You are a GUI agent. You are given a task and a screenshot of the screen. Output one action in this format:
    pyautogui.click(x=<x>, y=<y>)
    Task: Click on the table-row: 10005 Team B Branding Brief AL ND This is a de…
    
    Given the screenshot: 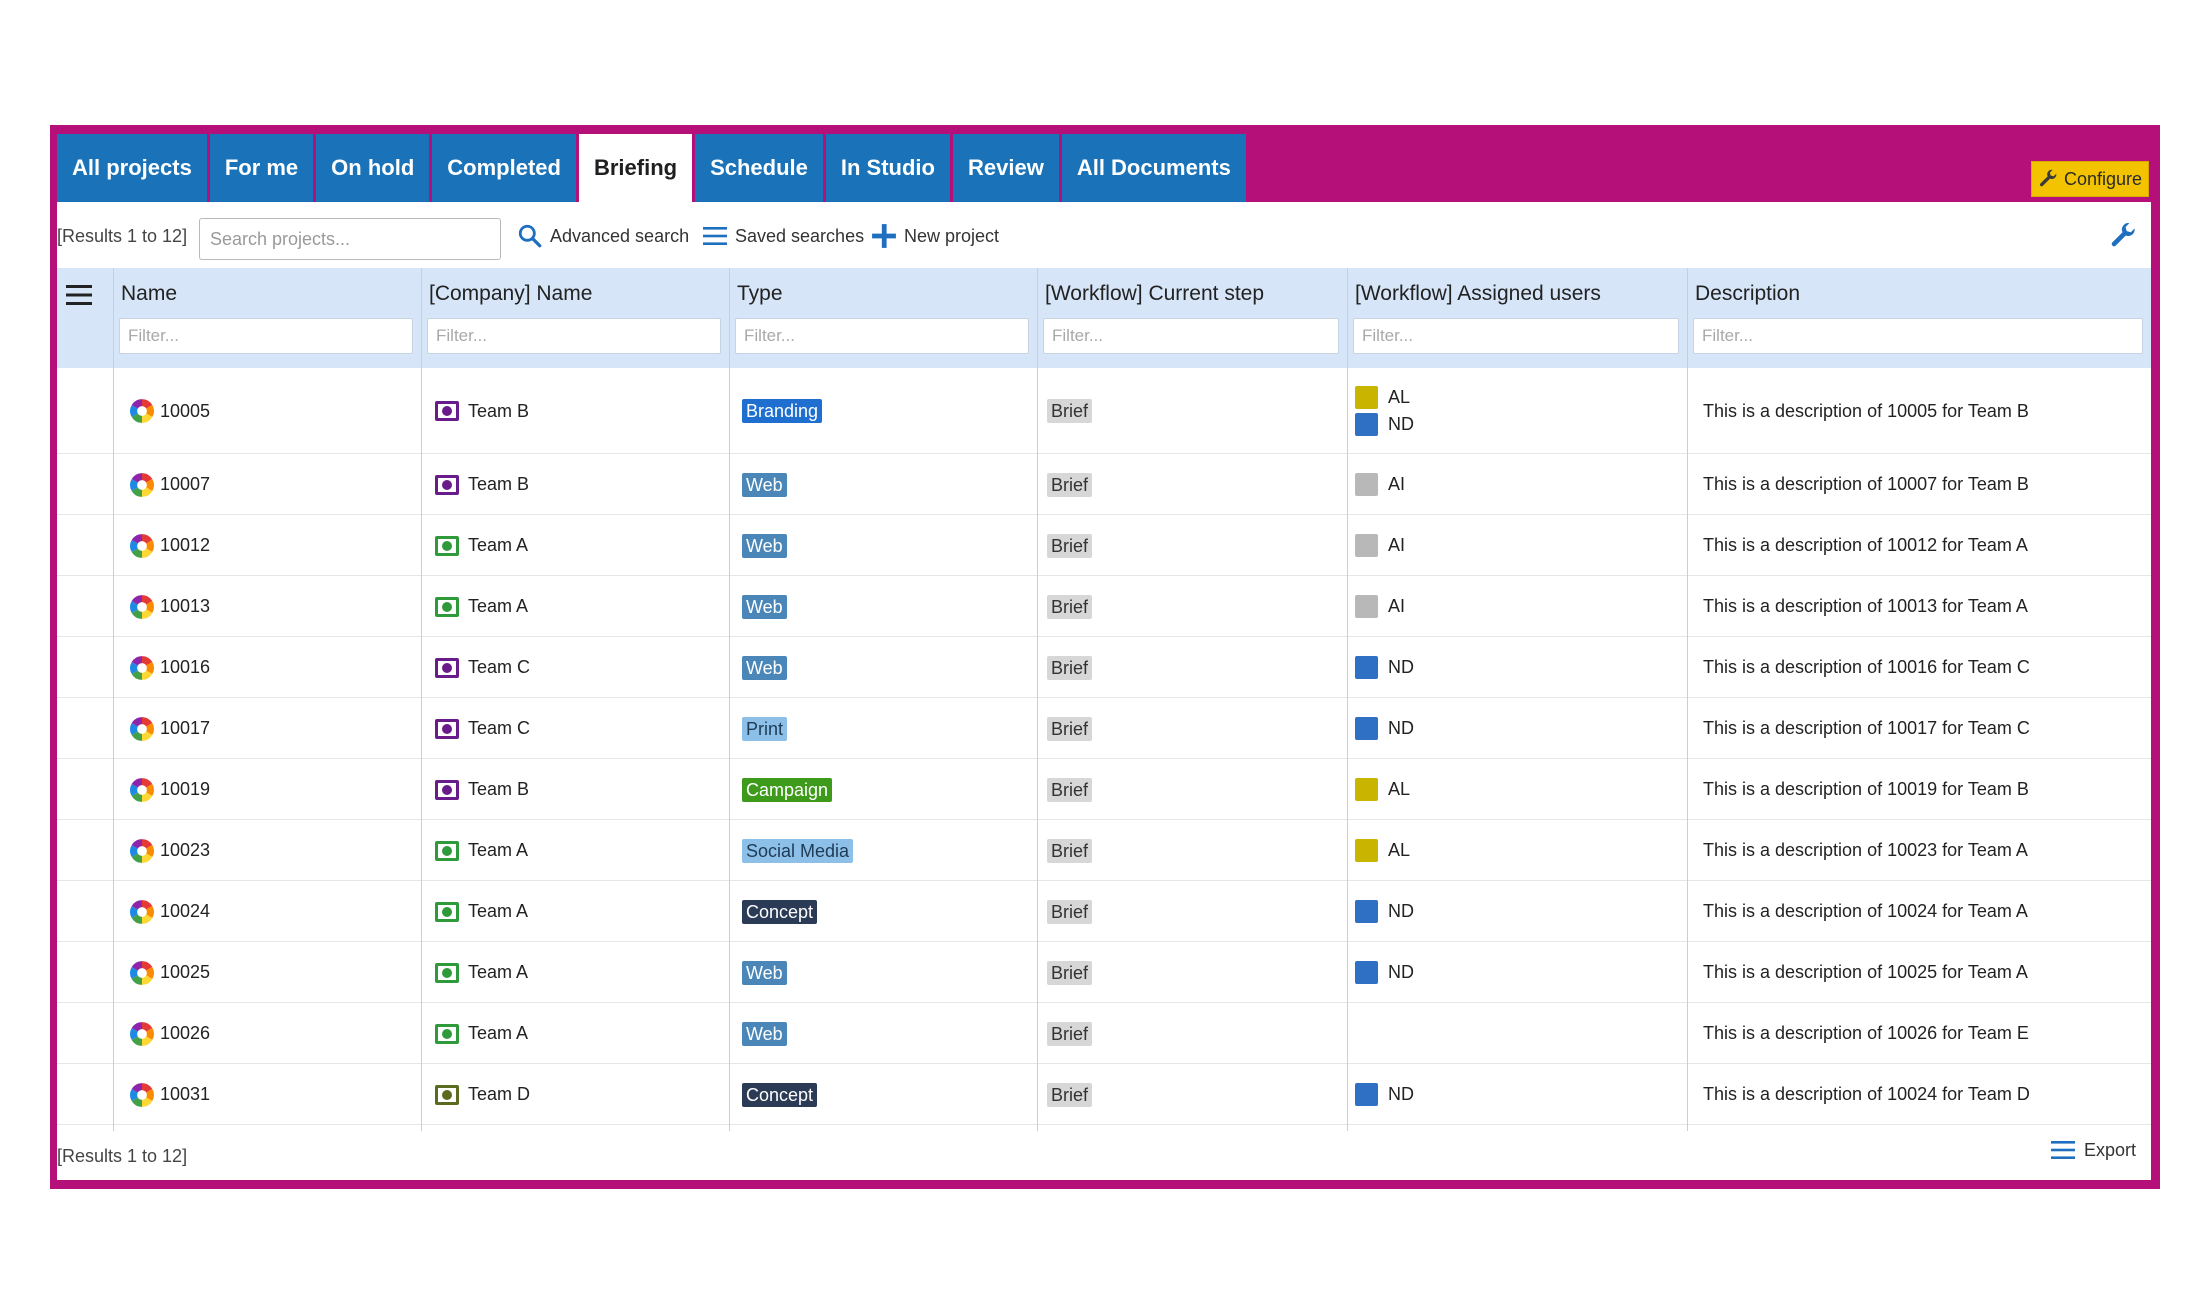 What is the action you would take?
    pyautogui.click(x=1104, y=411)
    